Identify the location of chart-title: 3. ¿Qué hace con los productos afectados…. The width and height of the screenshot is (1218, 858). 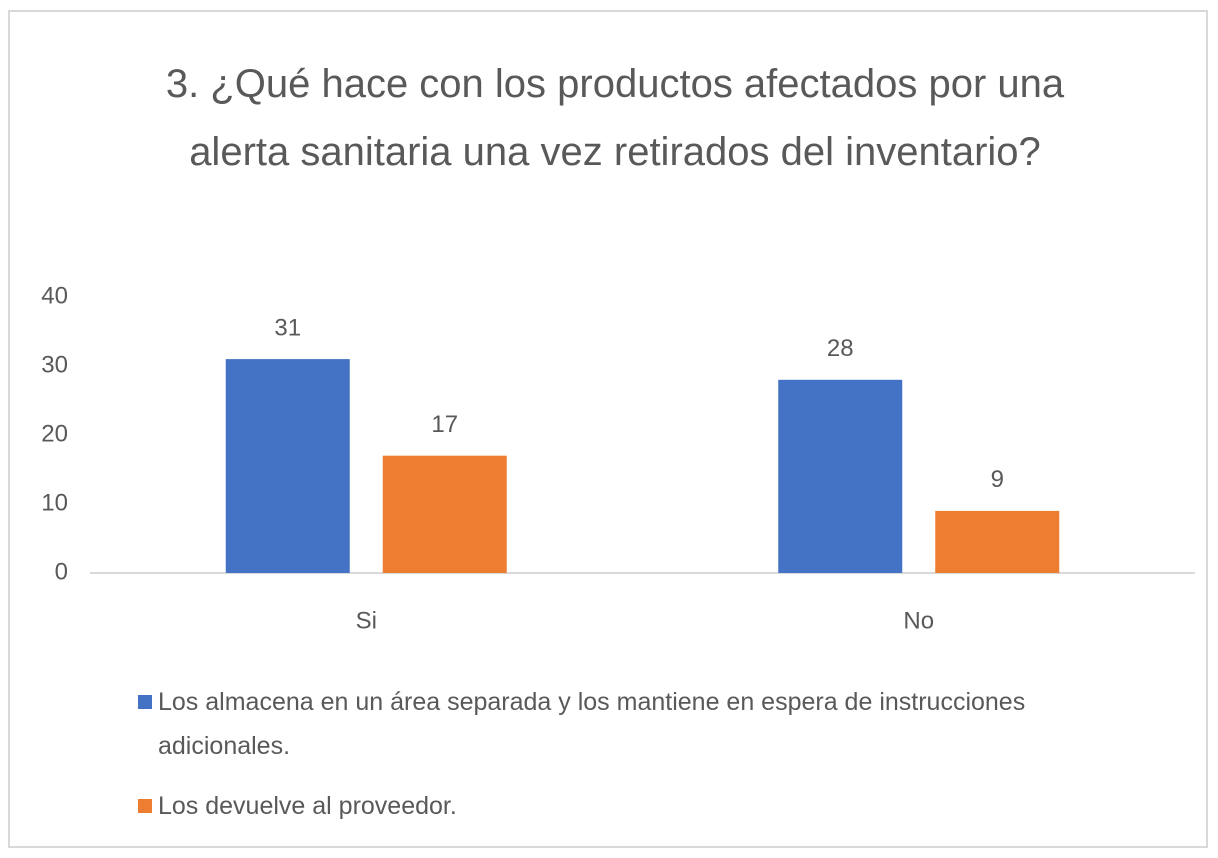
(615, 118).